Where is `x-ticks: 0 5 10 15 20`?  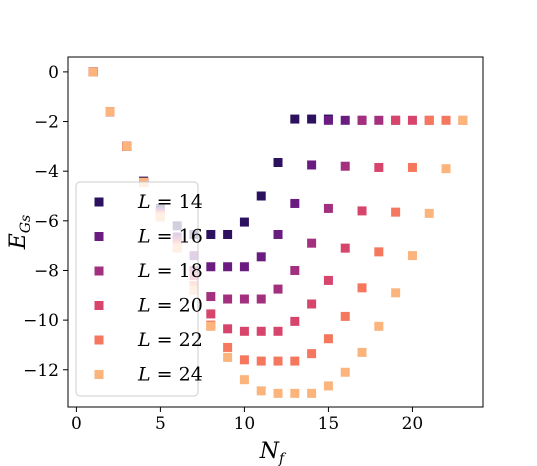
x-ticks: 0 5 10 15 20 is located at coordinates (247, 420).